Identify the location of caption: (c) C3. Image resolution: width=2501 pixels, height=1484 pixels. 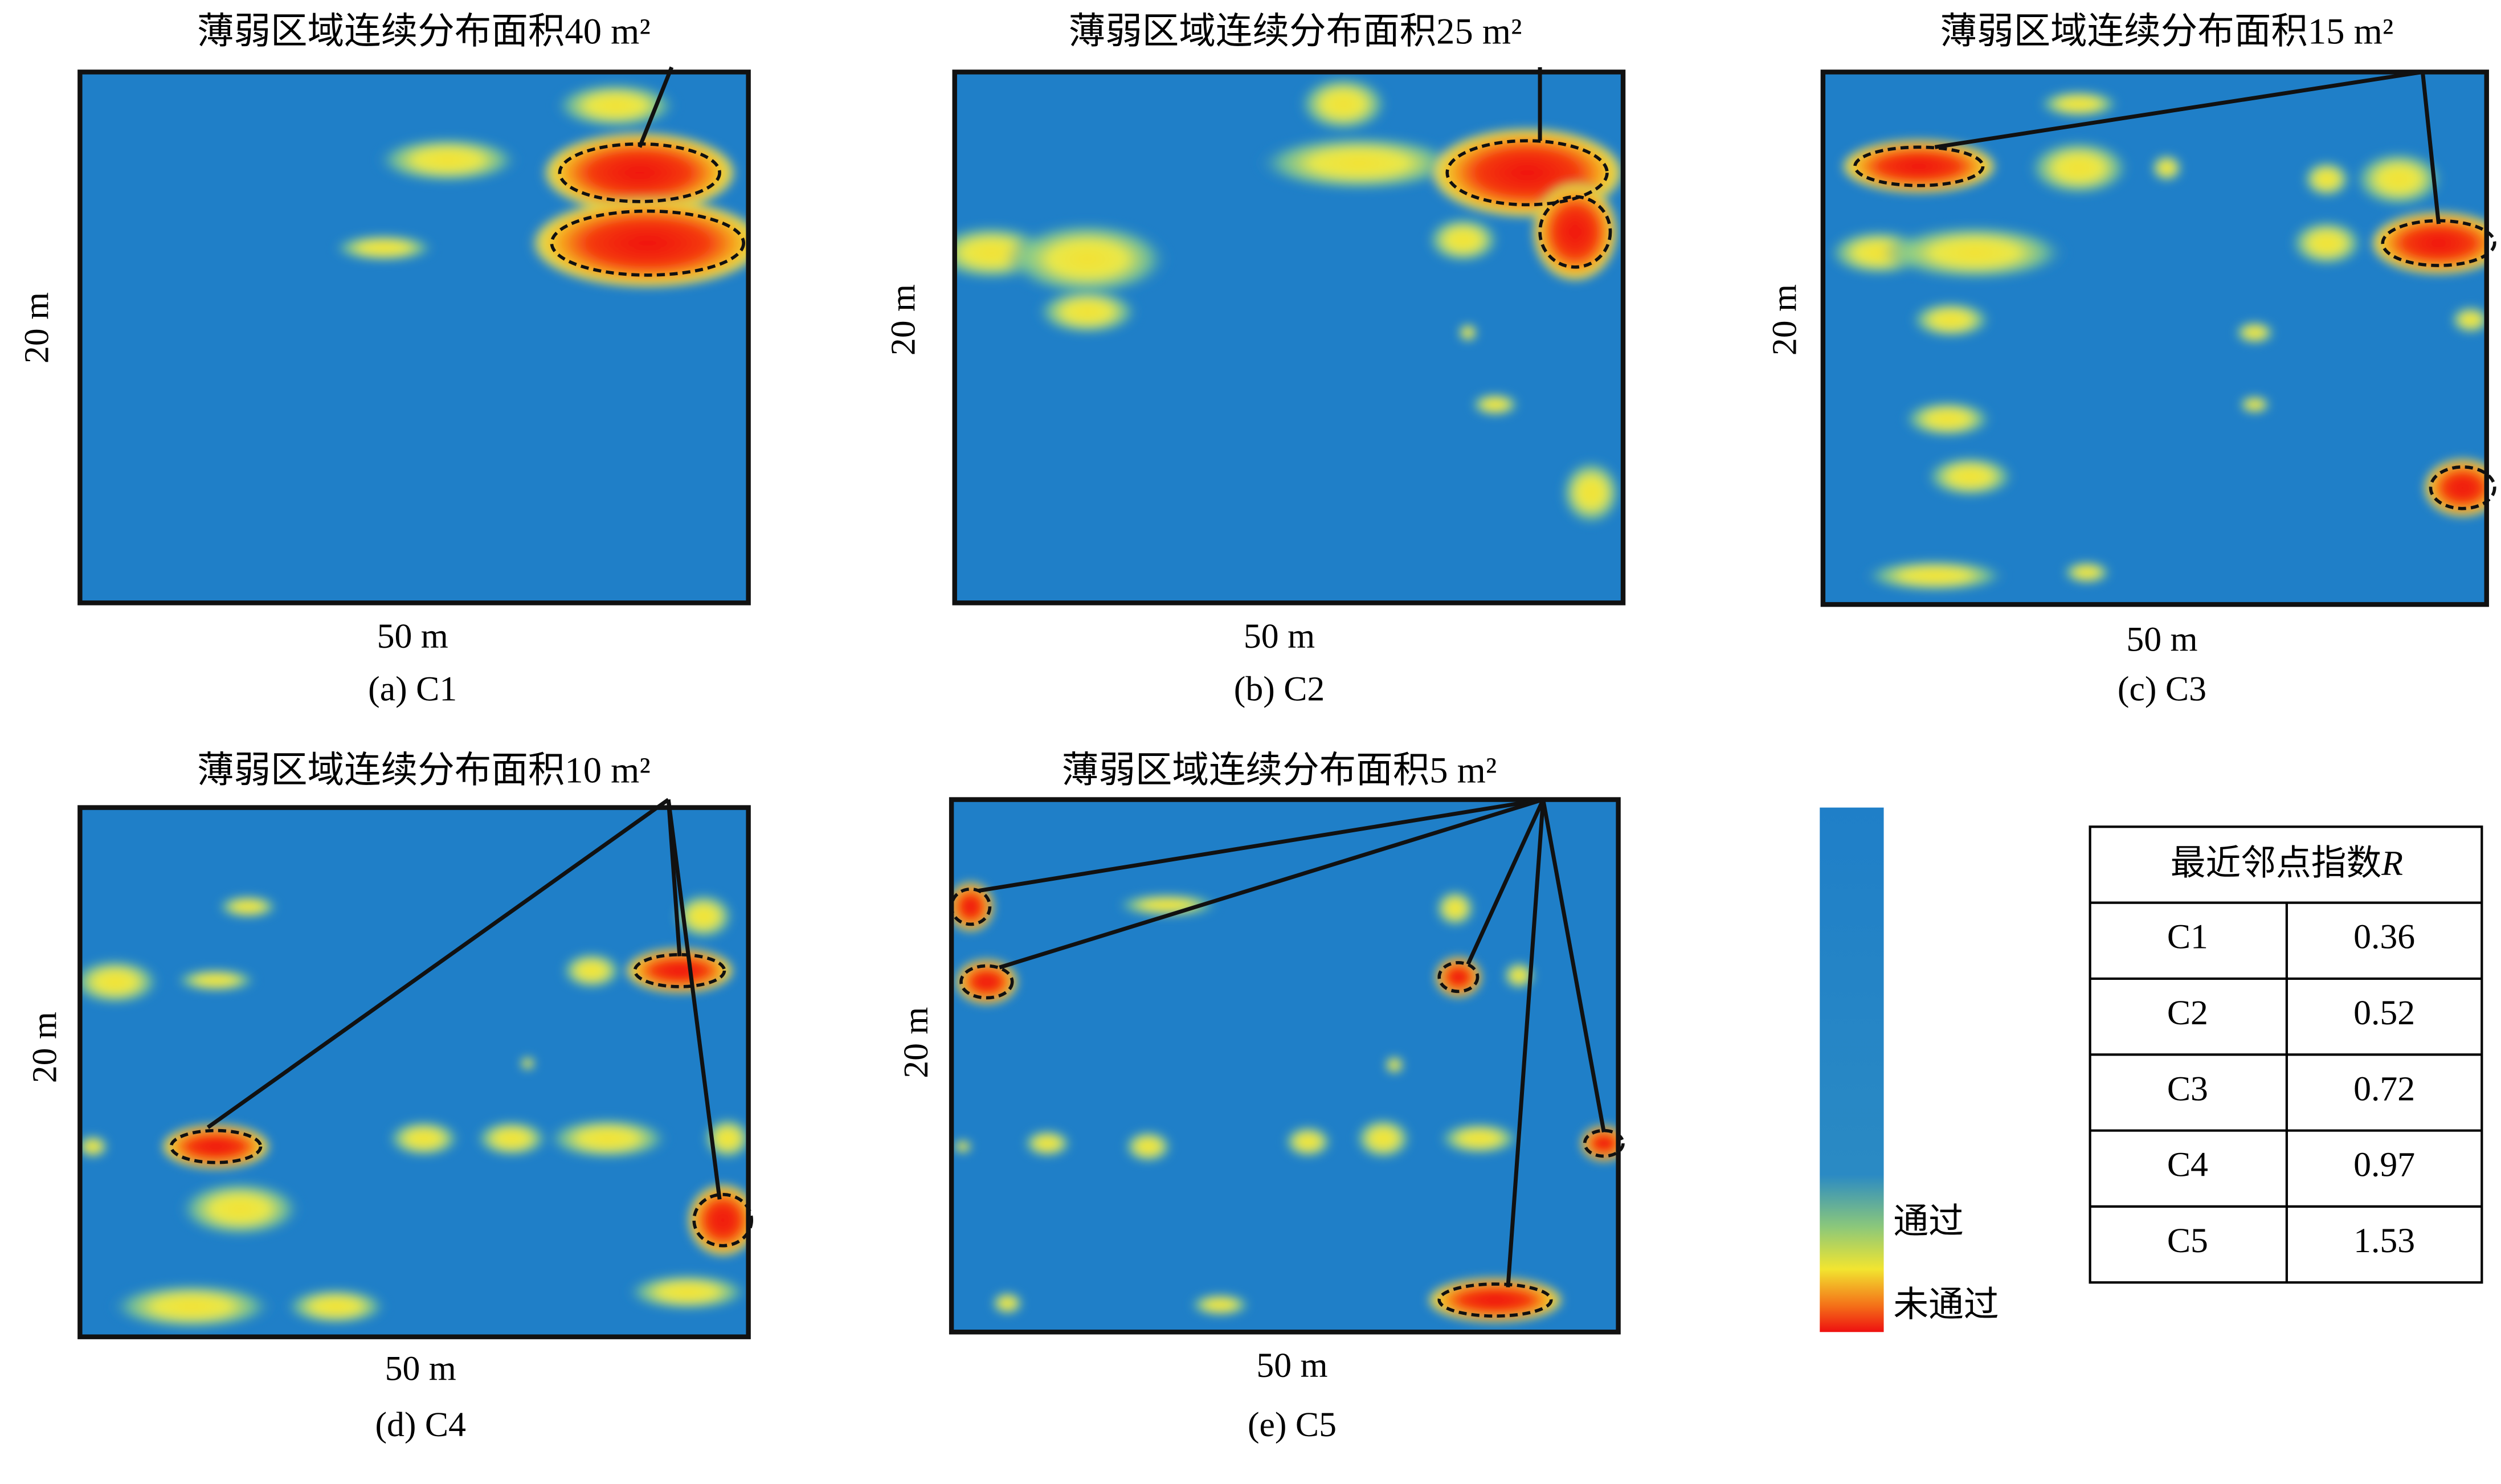
(2162, 689).